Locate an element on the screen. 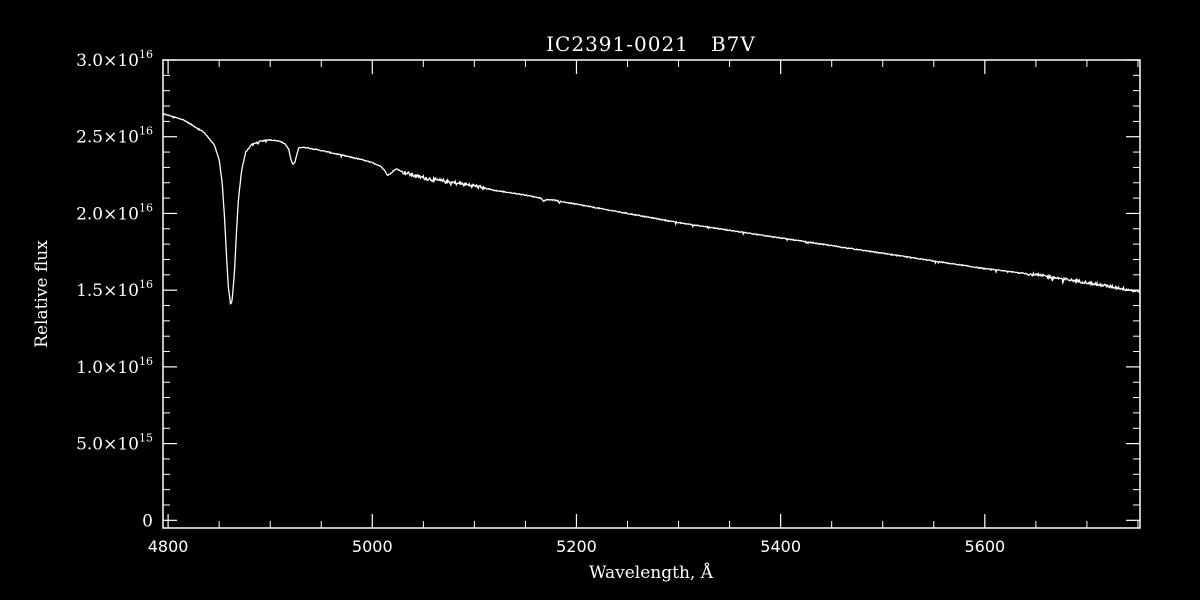  y-tick-mantissa: 5.0×10 is located at coordinates (107, 445).